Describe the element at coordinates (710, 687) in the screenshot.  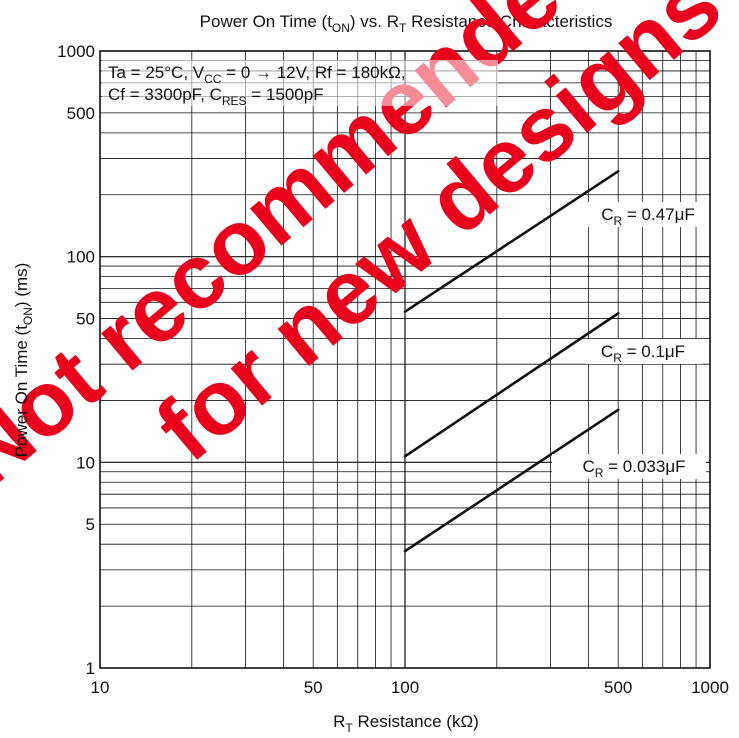
I see `x-tick-label: 1000` at that location.